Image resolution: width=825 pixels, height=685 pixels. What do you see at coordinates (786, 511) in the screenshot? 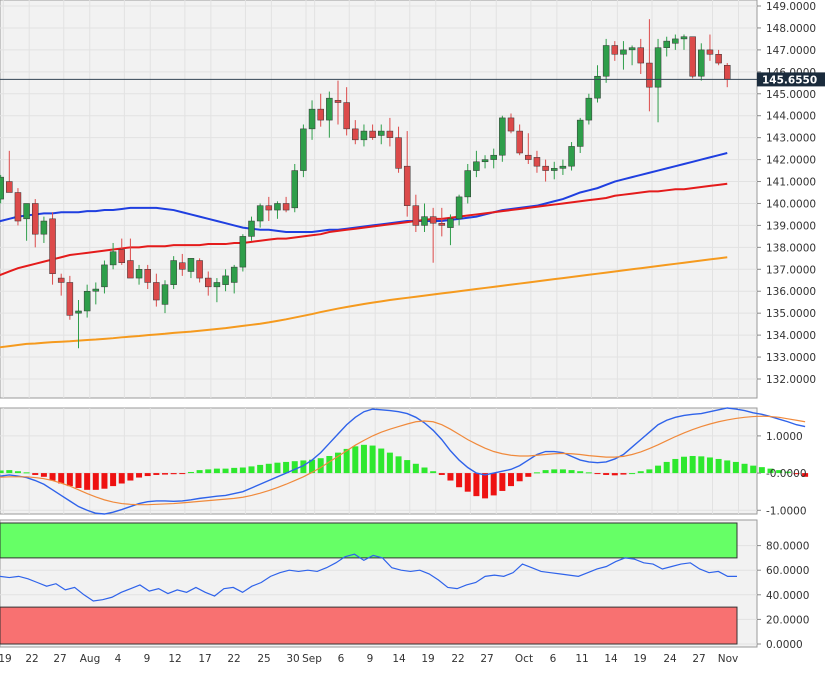
I see `macd-tick-label: -1.0000` at bounding box center [786, 511].